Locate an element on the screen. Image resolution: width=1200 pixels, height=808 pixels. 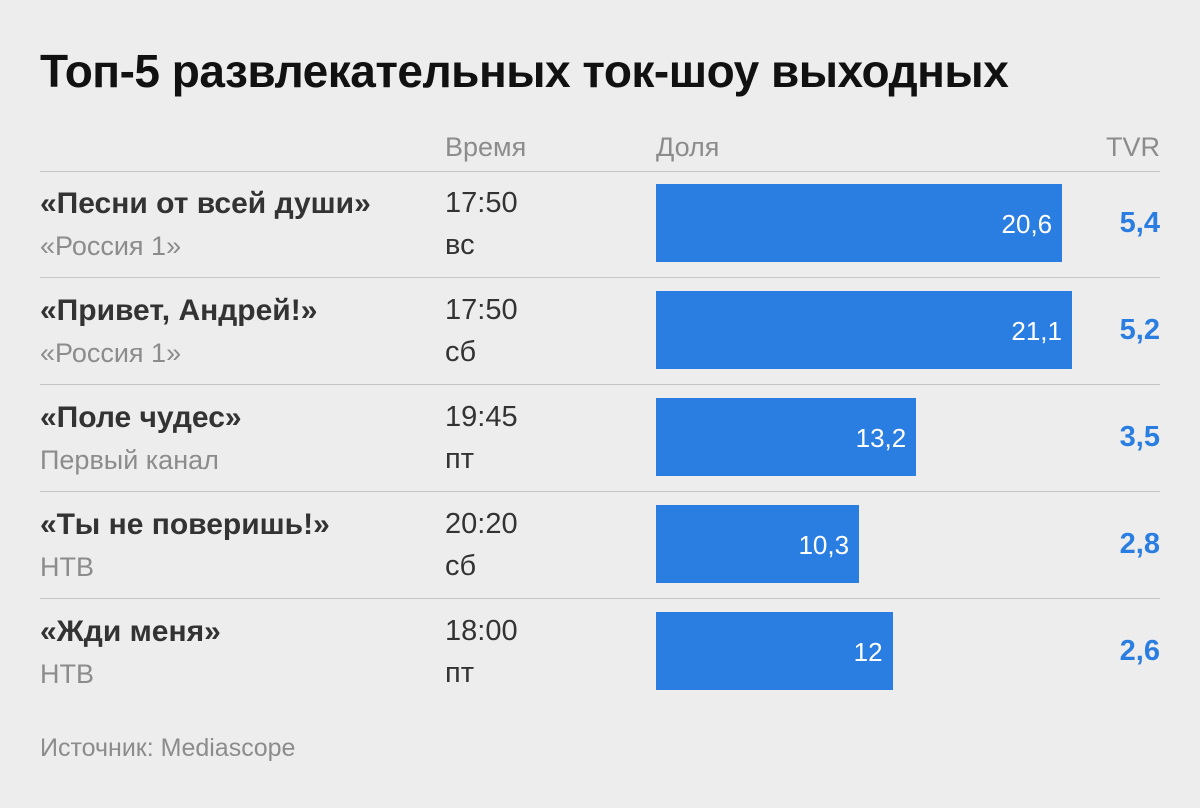
table-row: «Ты не поверишь!» НТВ 20:20 сб 10,3 2,8 is located at coordinates (600, 545).